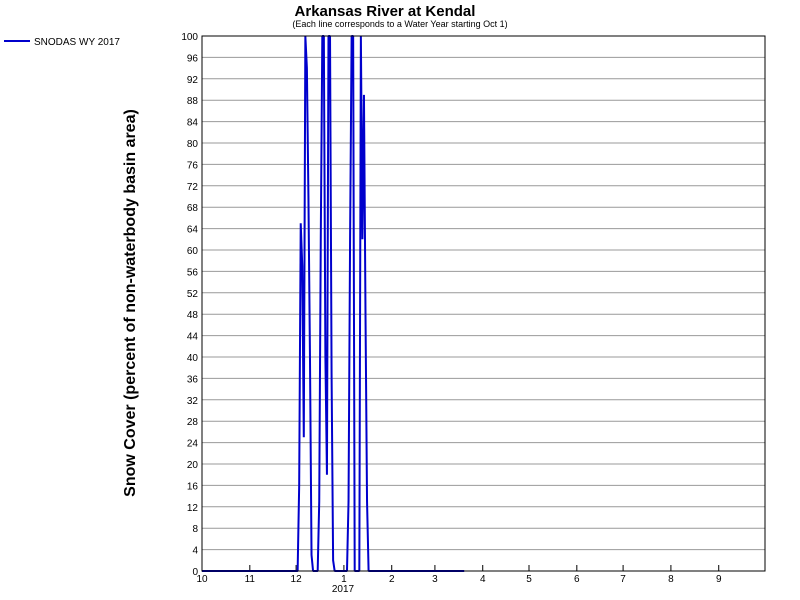 Image resolution: width=800 pixels, height=600 pixels. I want to click on x-tick-label: 11, so click(250, 579).